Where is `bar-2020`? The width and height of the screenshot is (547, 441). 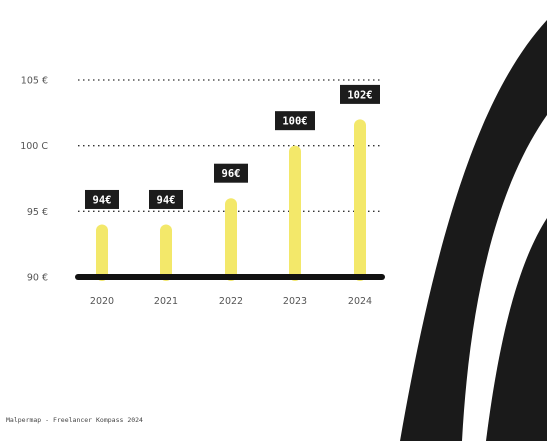 bar-2020 is located at coordinates (102, 252).